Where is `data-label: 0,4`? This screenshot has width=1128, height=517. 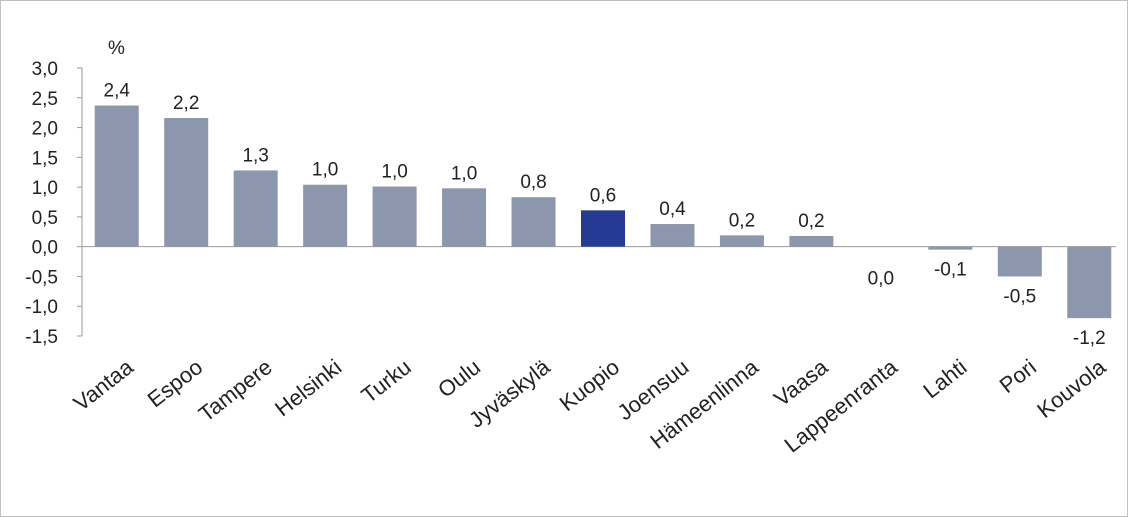 data-label: 0,4 is located at coordinates (672, 209).